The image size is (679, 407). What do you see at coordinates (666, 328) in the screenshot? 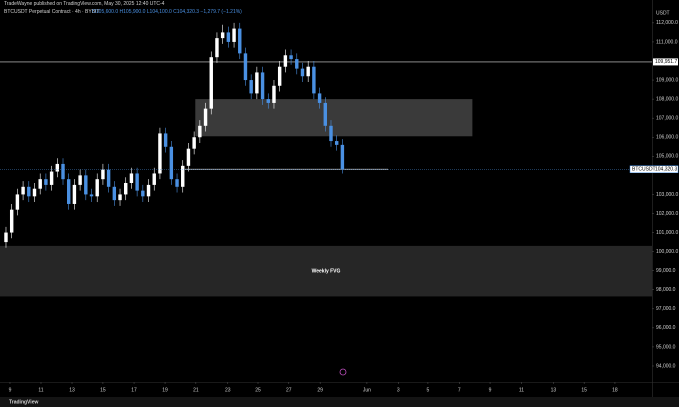
I see `y-tick-label: 96,000.0` at bounding box center [666, 328].